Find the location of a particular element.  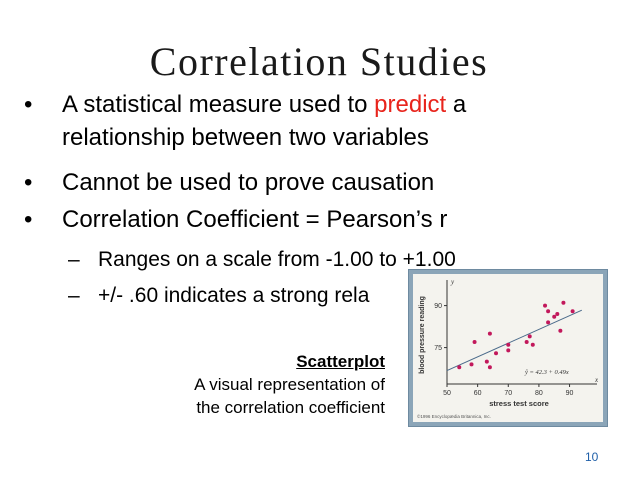

y-tick-label: 90 is located at coordinates (438, 306).